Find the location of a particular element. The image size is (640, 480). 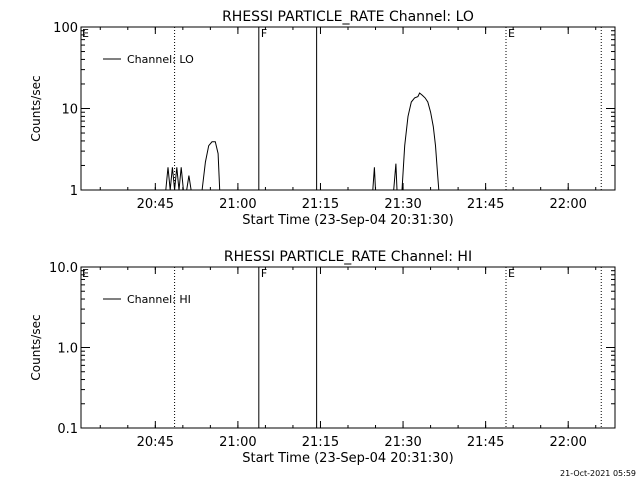

y-tick-label: 10.0 is located at coordinates (63, 268).